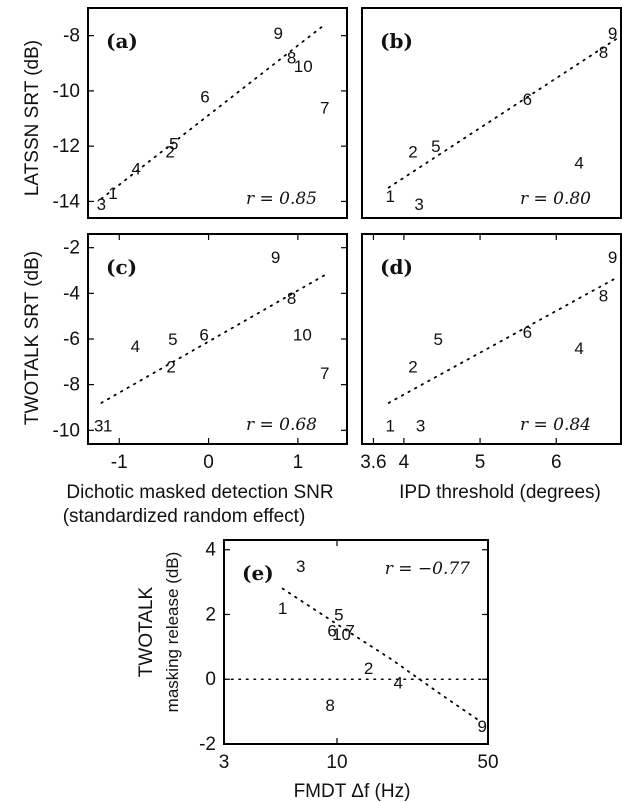 This screenshot has height=802, width=622. Describe the element at coordinates (258, 573) in the screenshot. I see `panel-label: (e)` at that location.